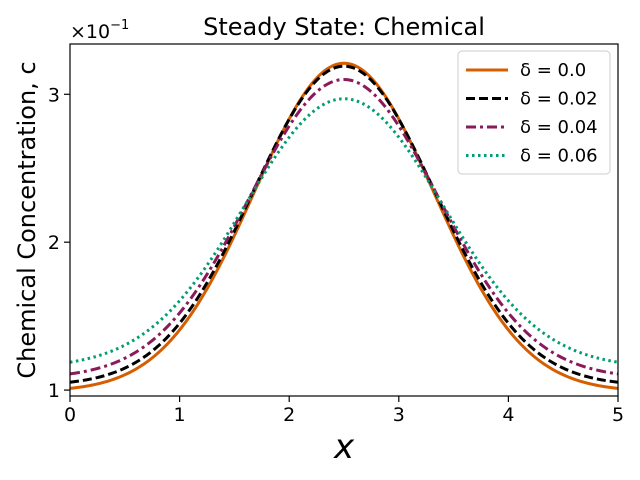  What do you see at coordinates (559, 99) in the screenshot?
I see `legend-label-1: δ = 0.02` at bounding box center [559, 99].